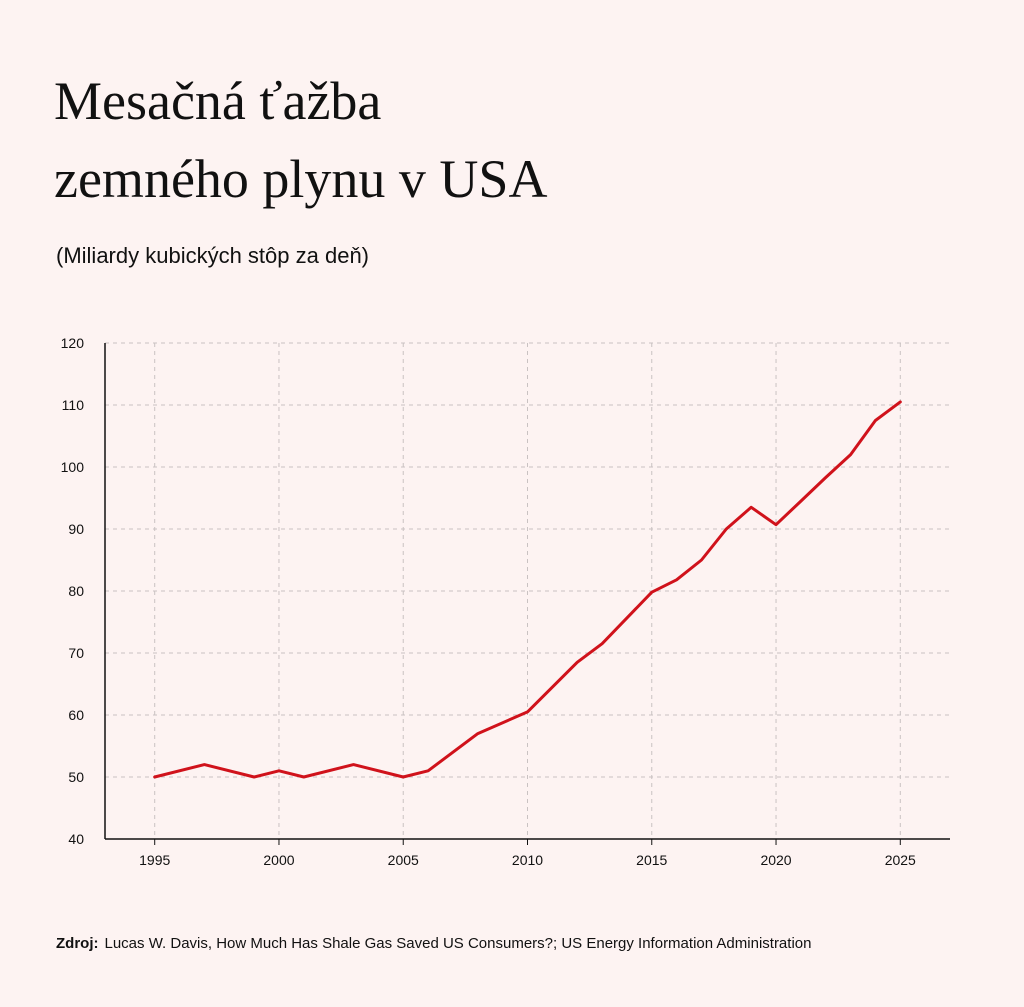  Describe the element at coordinates (73, 467) in the screenshot. I see `y-tick-label: 100` at that location.